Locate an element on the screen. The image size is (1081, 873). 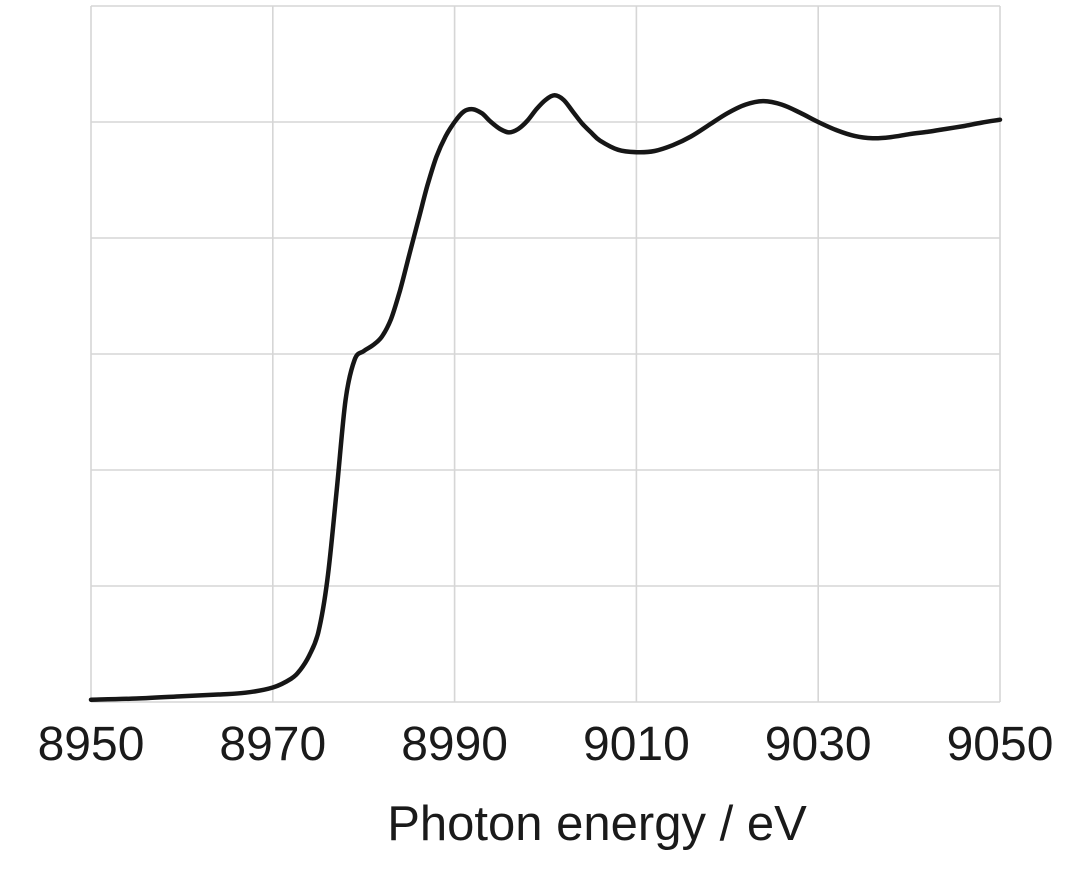
x-tick-label: 8990 is located at coordinates (454, 744).